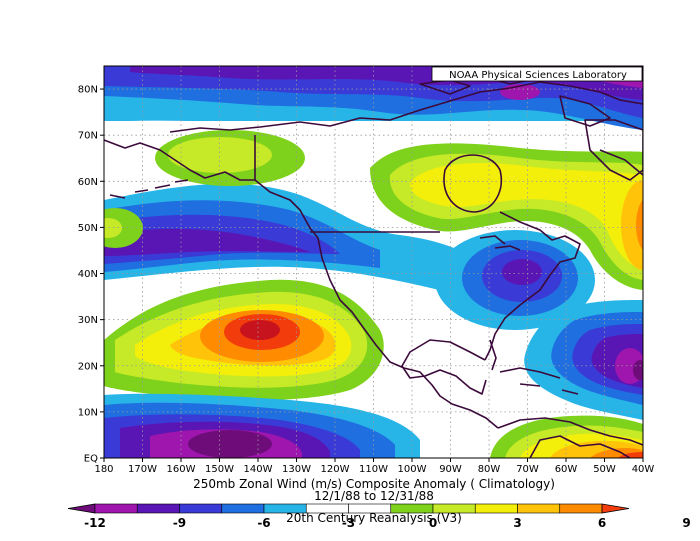 Image resolution: width=700 pixels, height=541 pixels. What do you see at coordinates (604, 469) in the screenshot?
I see `lon-tick-label: 50W` at bounding box center [604, 469].